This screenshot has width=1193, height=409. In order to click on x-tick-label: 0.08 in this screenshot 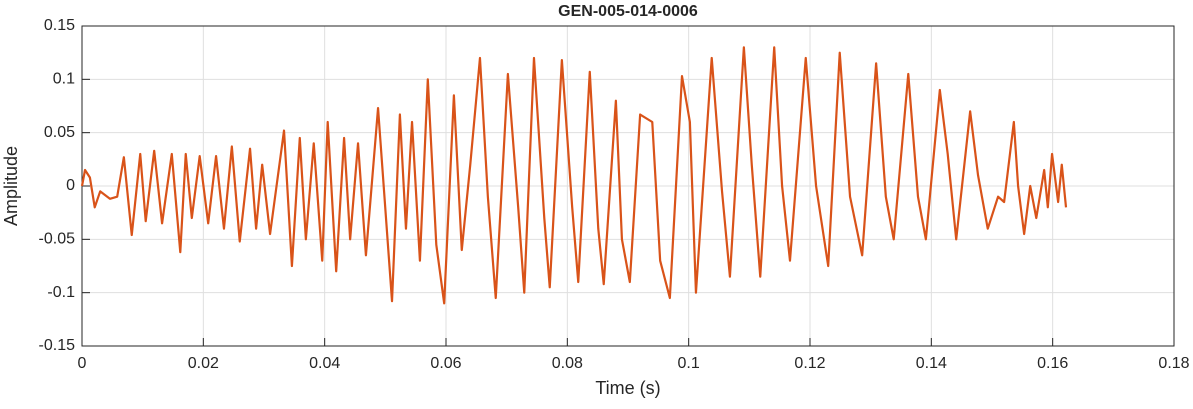, I will do `click(567, 363)`.